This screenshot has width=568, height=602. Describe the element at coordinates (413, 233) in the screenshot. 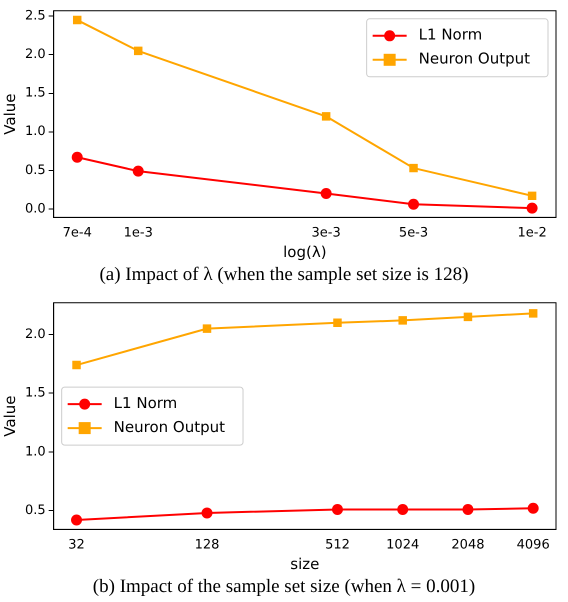

I see `x-tick-label: 5e-3` at that location.